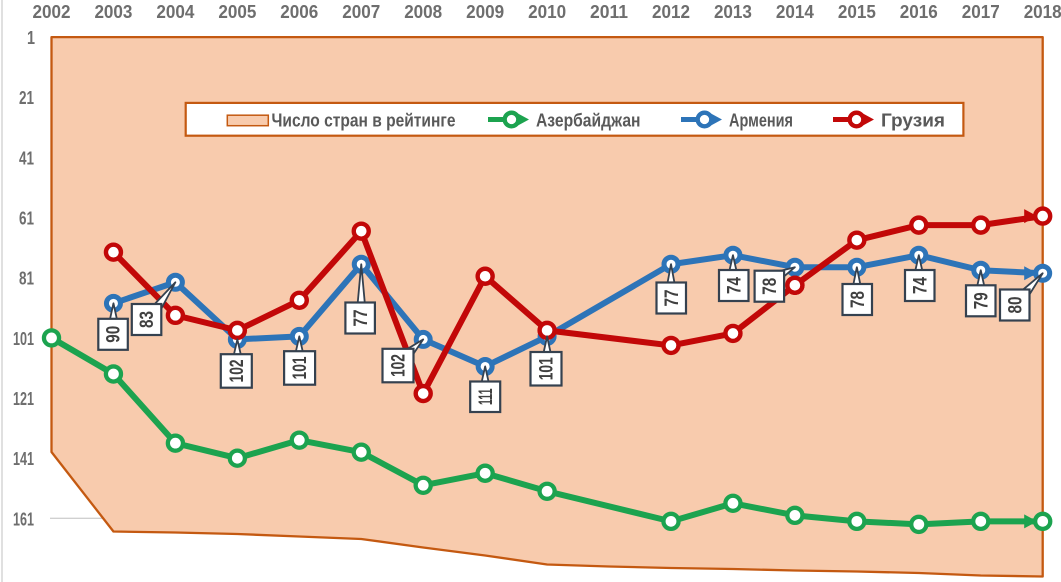  What do you see at coordinates (981, 11) in the screenshot?
I see `svg-text: 2017` at bounding box center [981, 11].